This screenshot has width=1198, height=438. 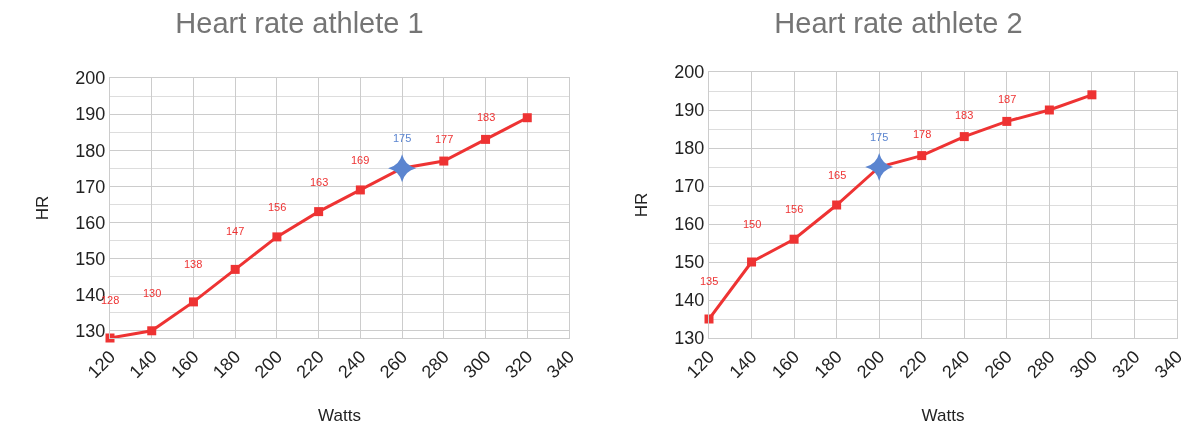 What do you see at coordinates (152, 293) in the screenshot?
I see `data-label: 130` at bounding box center [152, 293].